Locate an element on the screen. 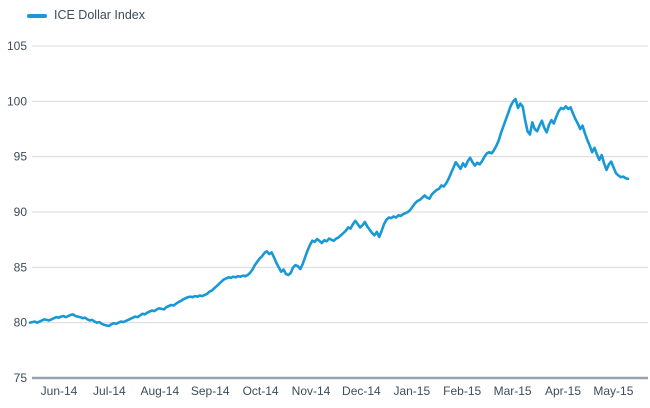 The height and width of the screenshot is (408, 650). x-tick-label: Aug-14 is located at coordinates (159, 391).